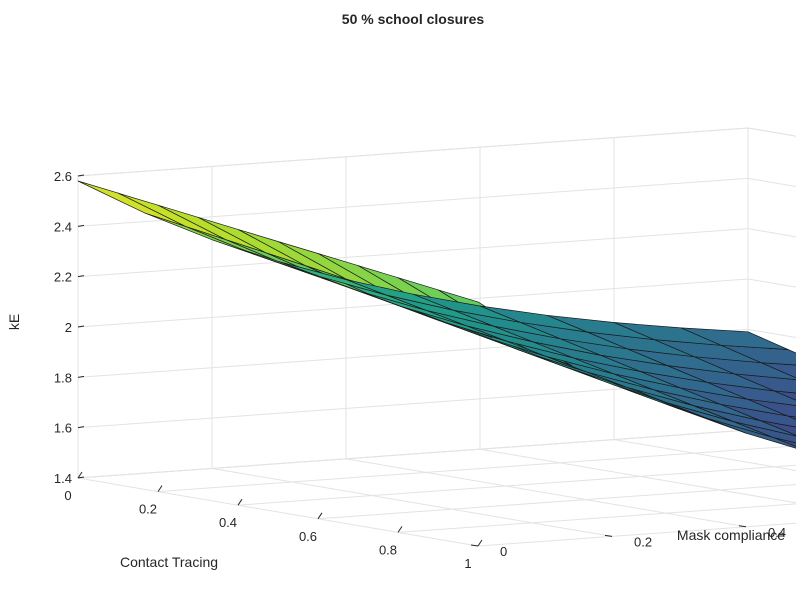 This screenshot has height=590, width=796. I want to click on x-axis-label: Contact Tracing, so click(169, 562).